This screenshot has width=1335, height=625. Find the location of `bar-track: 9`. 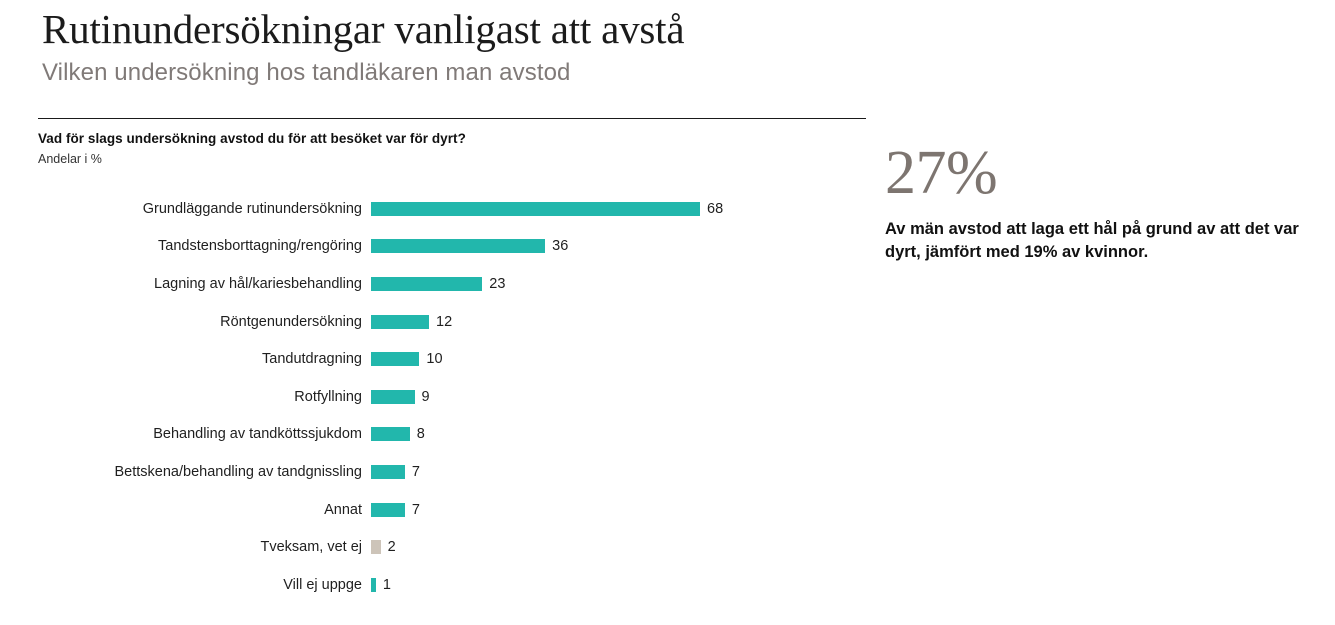

bar-track: 9 is located at coordinates (618, 397).